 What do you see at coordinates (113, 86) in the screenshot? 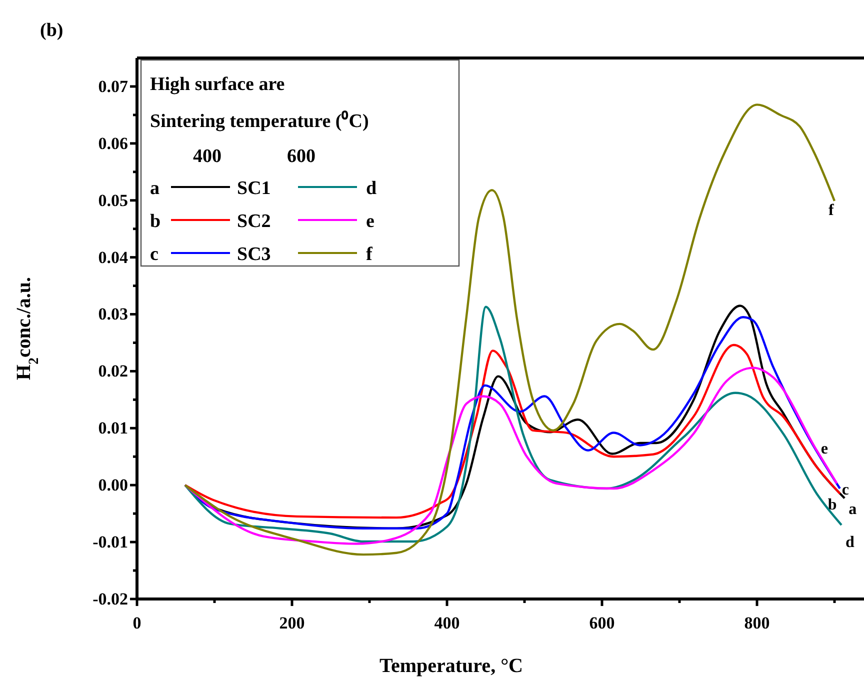
I see `y-tick-label: 0.07` at bounding box center [113, 86].